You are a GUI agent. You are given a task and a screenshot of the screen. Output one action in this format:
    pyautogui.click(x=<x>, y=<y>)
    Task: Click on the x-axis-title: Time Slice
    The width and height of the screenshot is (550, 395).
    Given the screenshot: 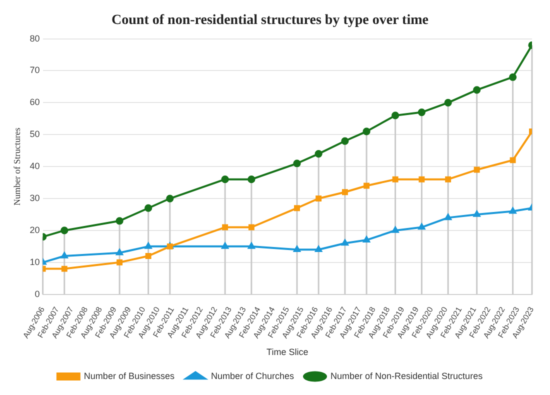 What is the action you would take?
    pyautogui.click(x=287, y=352)
    